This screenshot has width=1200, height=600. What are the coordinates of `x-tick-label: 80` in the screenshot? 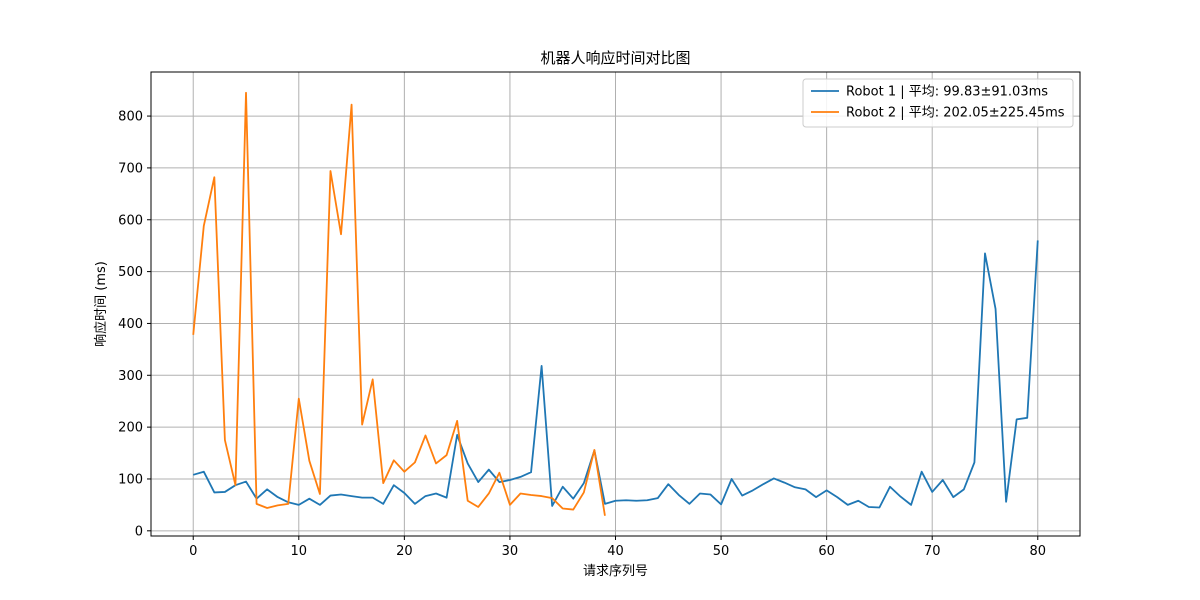 It's located at (1037, 551).